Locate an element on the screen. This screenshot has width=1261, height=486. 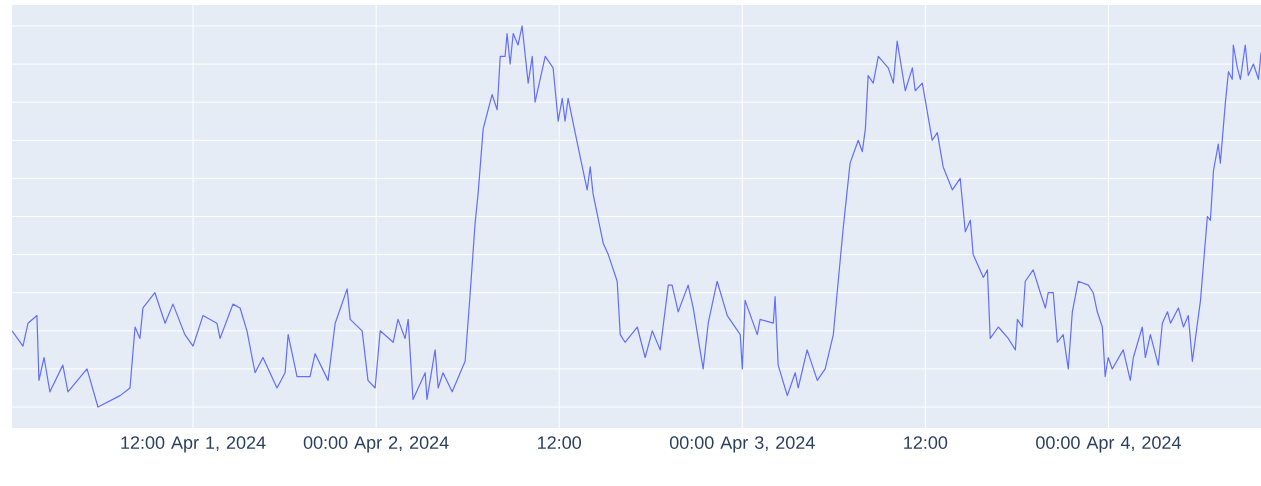
x-tick-label: 00:00 Apr 3, 2024 is located at coordinates (742, 444).